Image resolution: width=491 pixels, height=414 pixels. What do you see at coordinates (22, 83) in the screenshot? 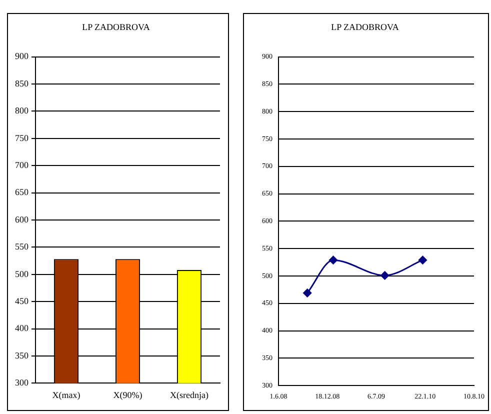
I see `y-tick-label: 850` at bounding box center [22, 83].